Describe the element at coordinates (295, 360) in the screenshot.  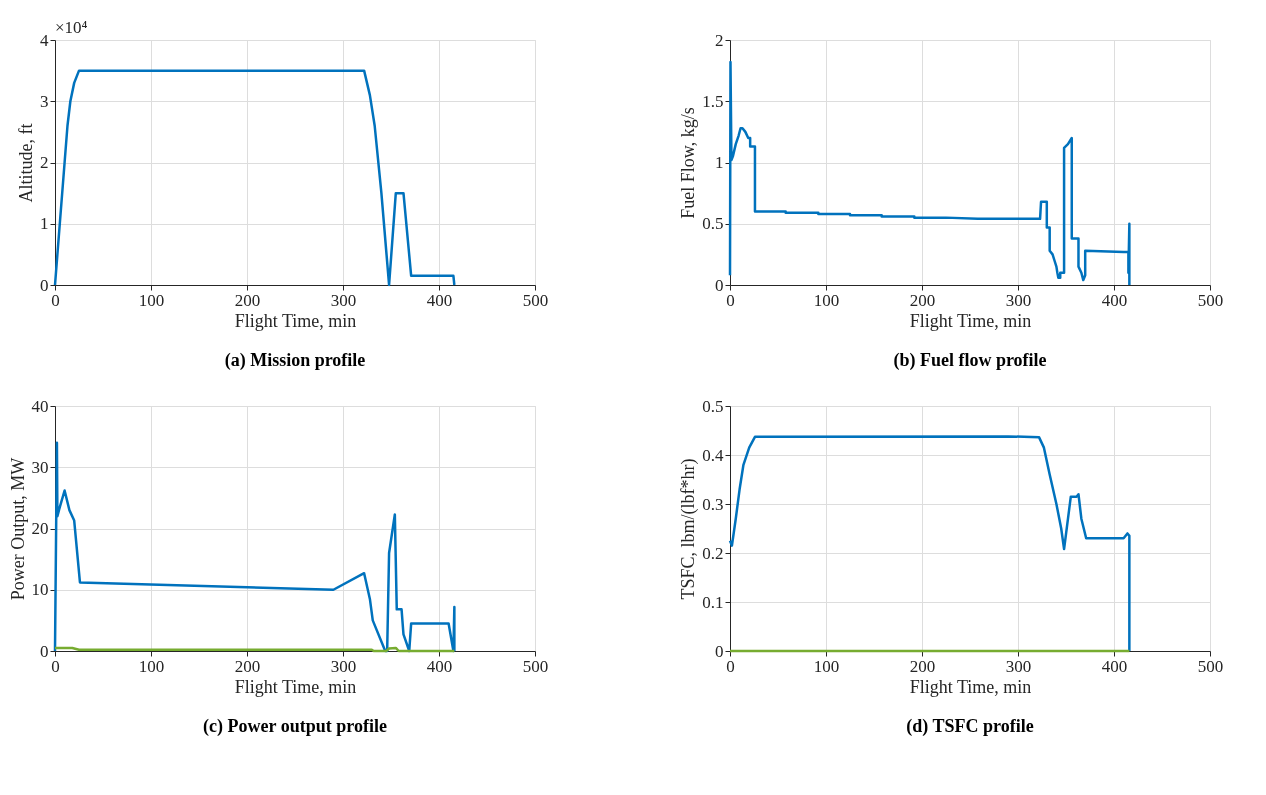
I see `text: (a) Mission profile` at that location.